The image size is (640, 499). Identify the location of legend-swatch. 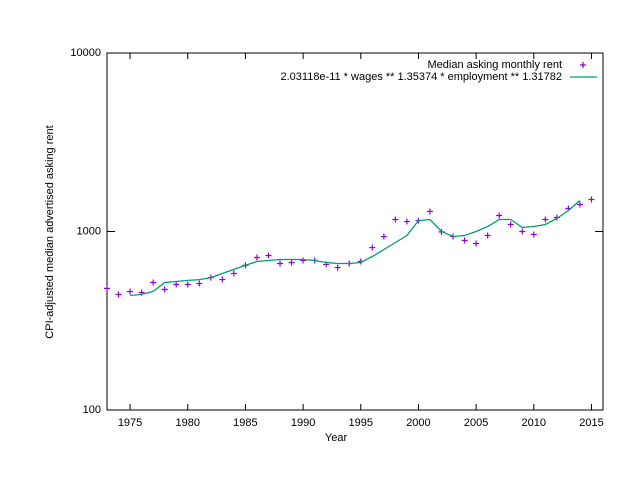
(583, 65).